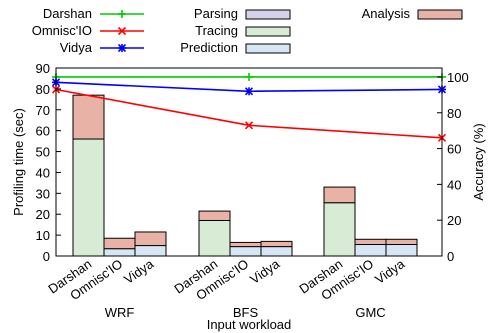  Describe the element at coordinates (245, 244) in the screenshot. I see `bar-bfs-omnisc-io-analysis` at that location.